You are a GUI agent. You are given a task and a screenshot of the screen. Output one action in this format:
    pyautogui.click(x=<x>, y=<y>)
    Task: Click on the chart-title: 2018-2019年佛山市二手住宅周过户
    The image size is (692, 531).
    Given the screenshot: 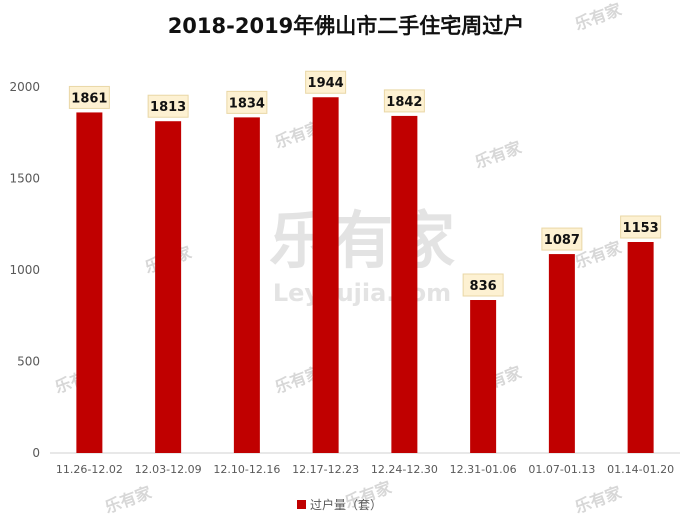 What is the action you would take?
    pyautogui.click(x=346, y=26)
    